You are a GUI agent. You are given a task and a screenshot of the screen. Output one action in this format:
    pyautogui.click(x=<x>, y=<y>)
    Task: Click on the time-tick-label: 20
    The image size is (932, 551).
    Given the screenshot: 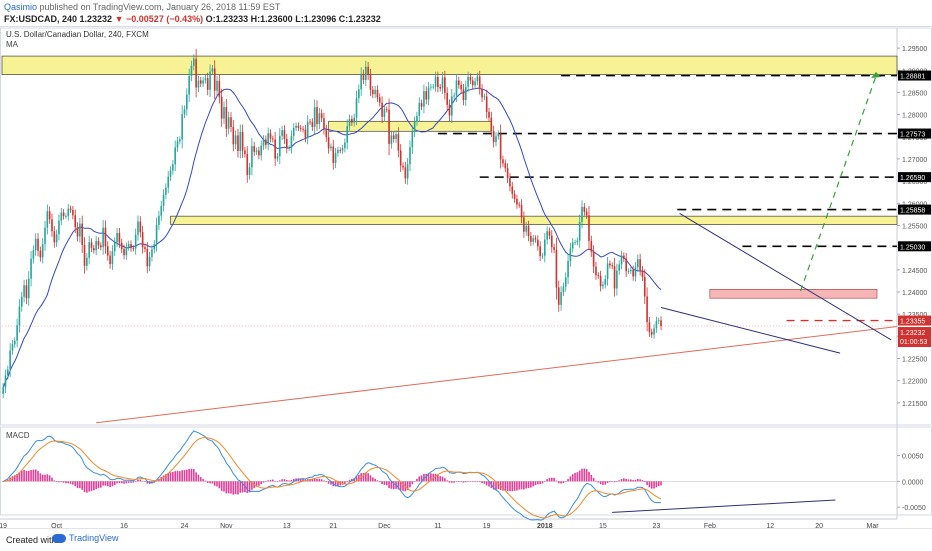 What is the action you would take?
    pyautogui.click(x=819, y=526)
    